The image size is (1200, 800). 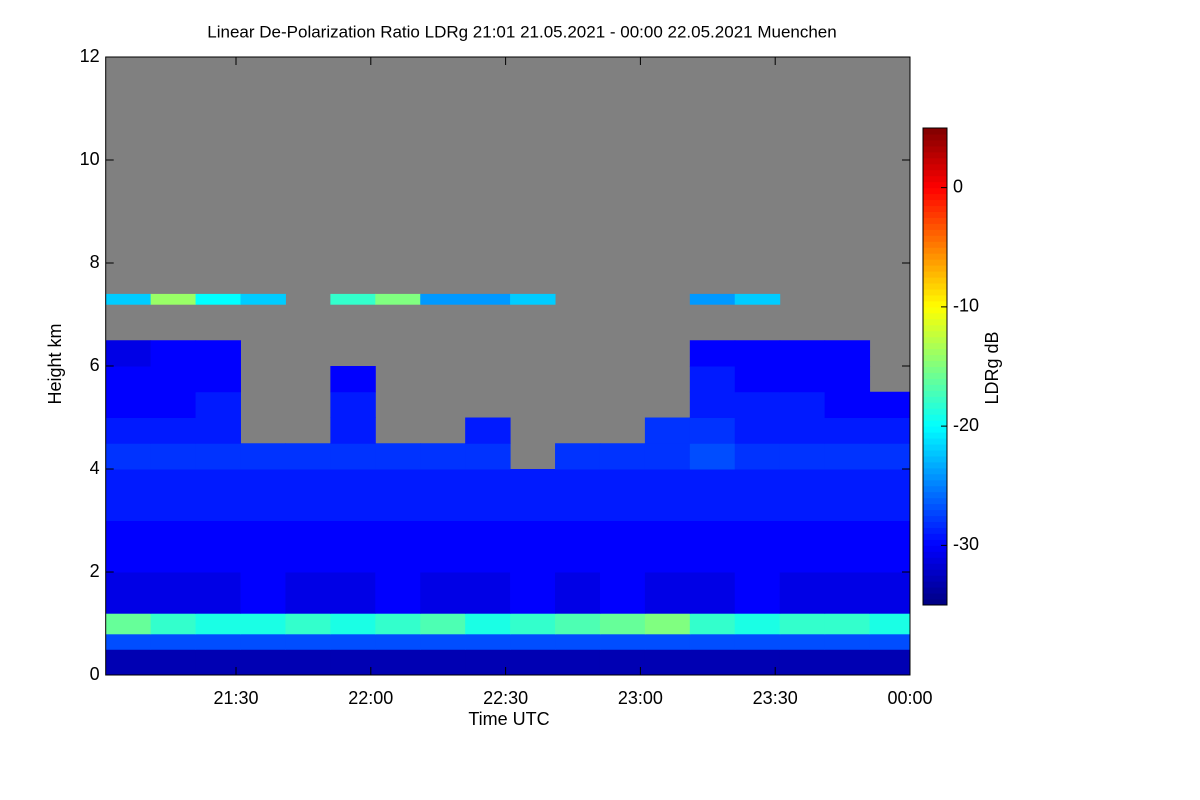 What do you see at coordinates (909, 698) in the screenshot?
I see `x-tick-label: 00:00` at bounding box center [909, 698].